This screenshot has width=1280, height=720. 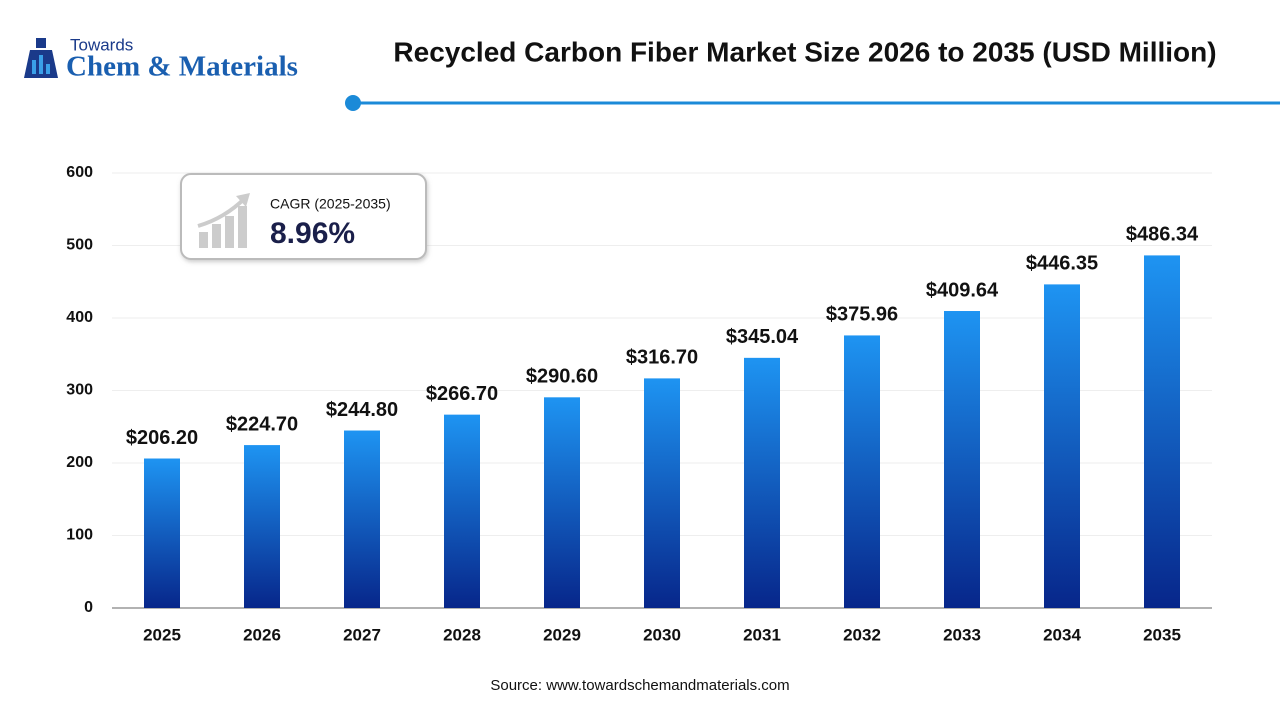 I want to click on value-label: $375.96, so click(x=862, y=315).